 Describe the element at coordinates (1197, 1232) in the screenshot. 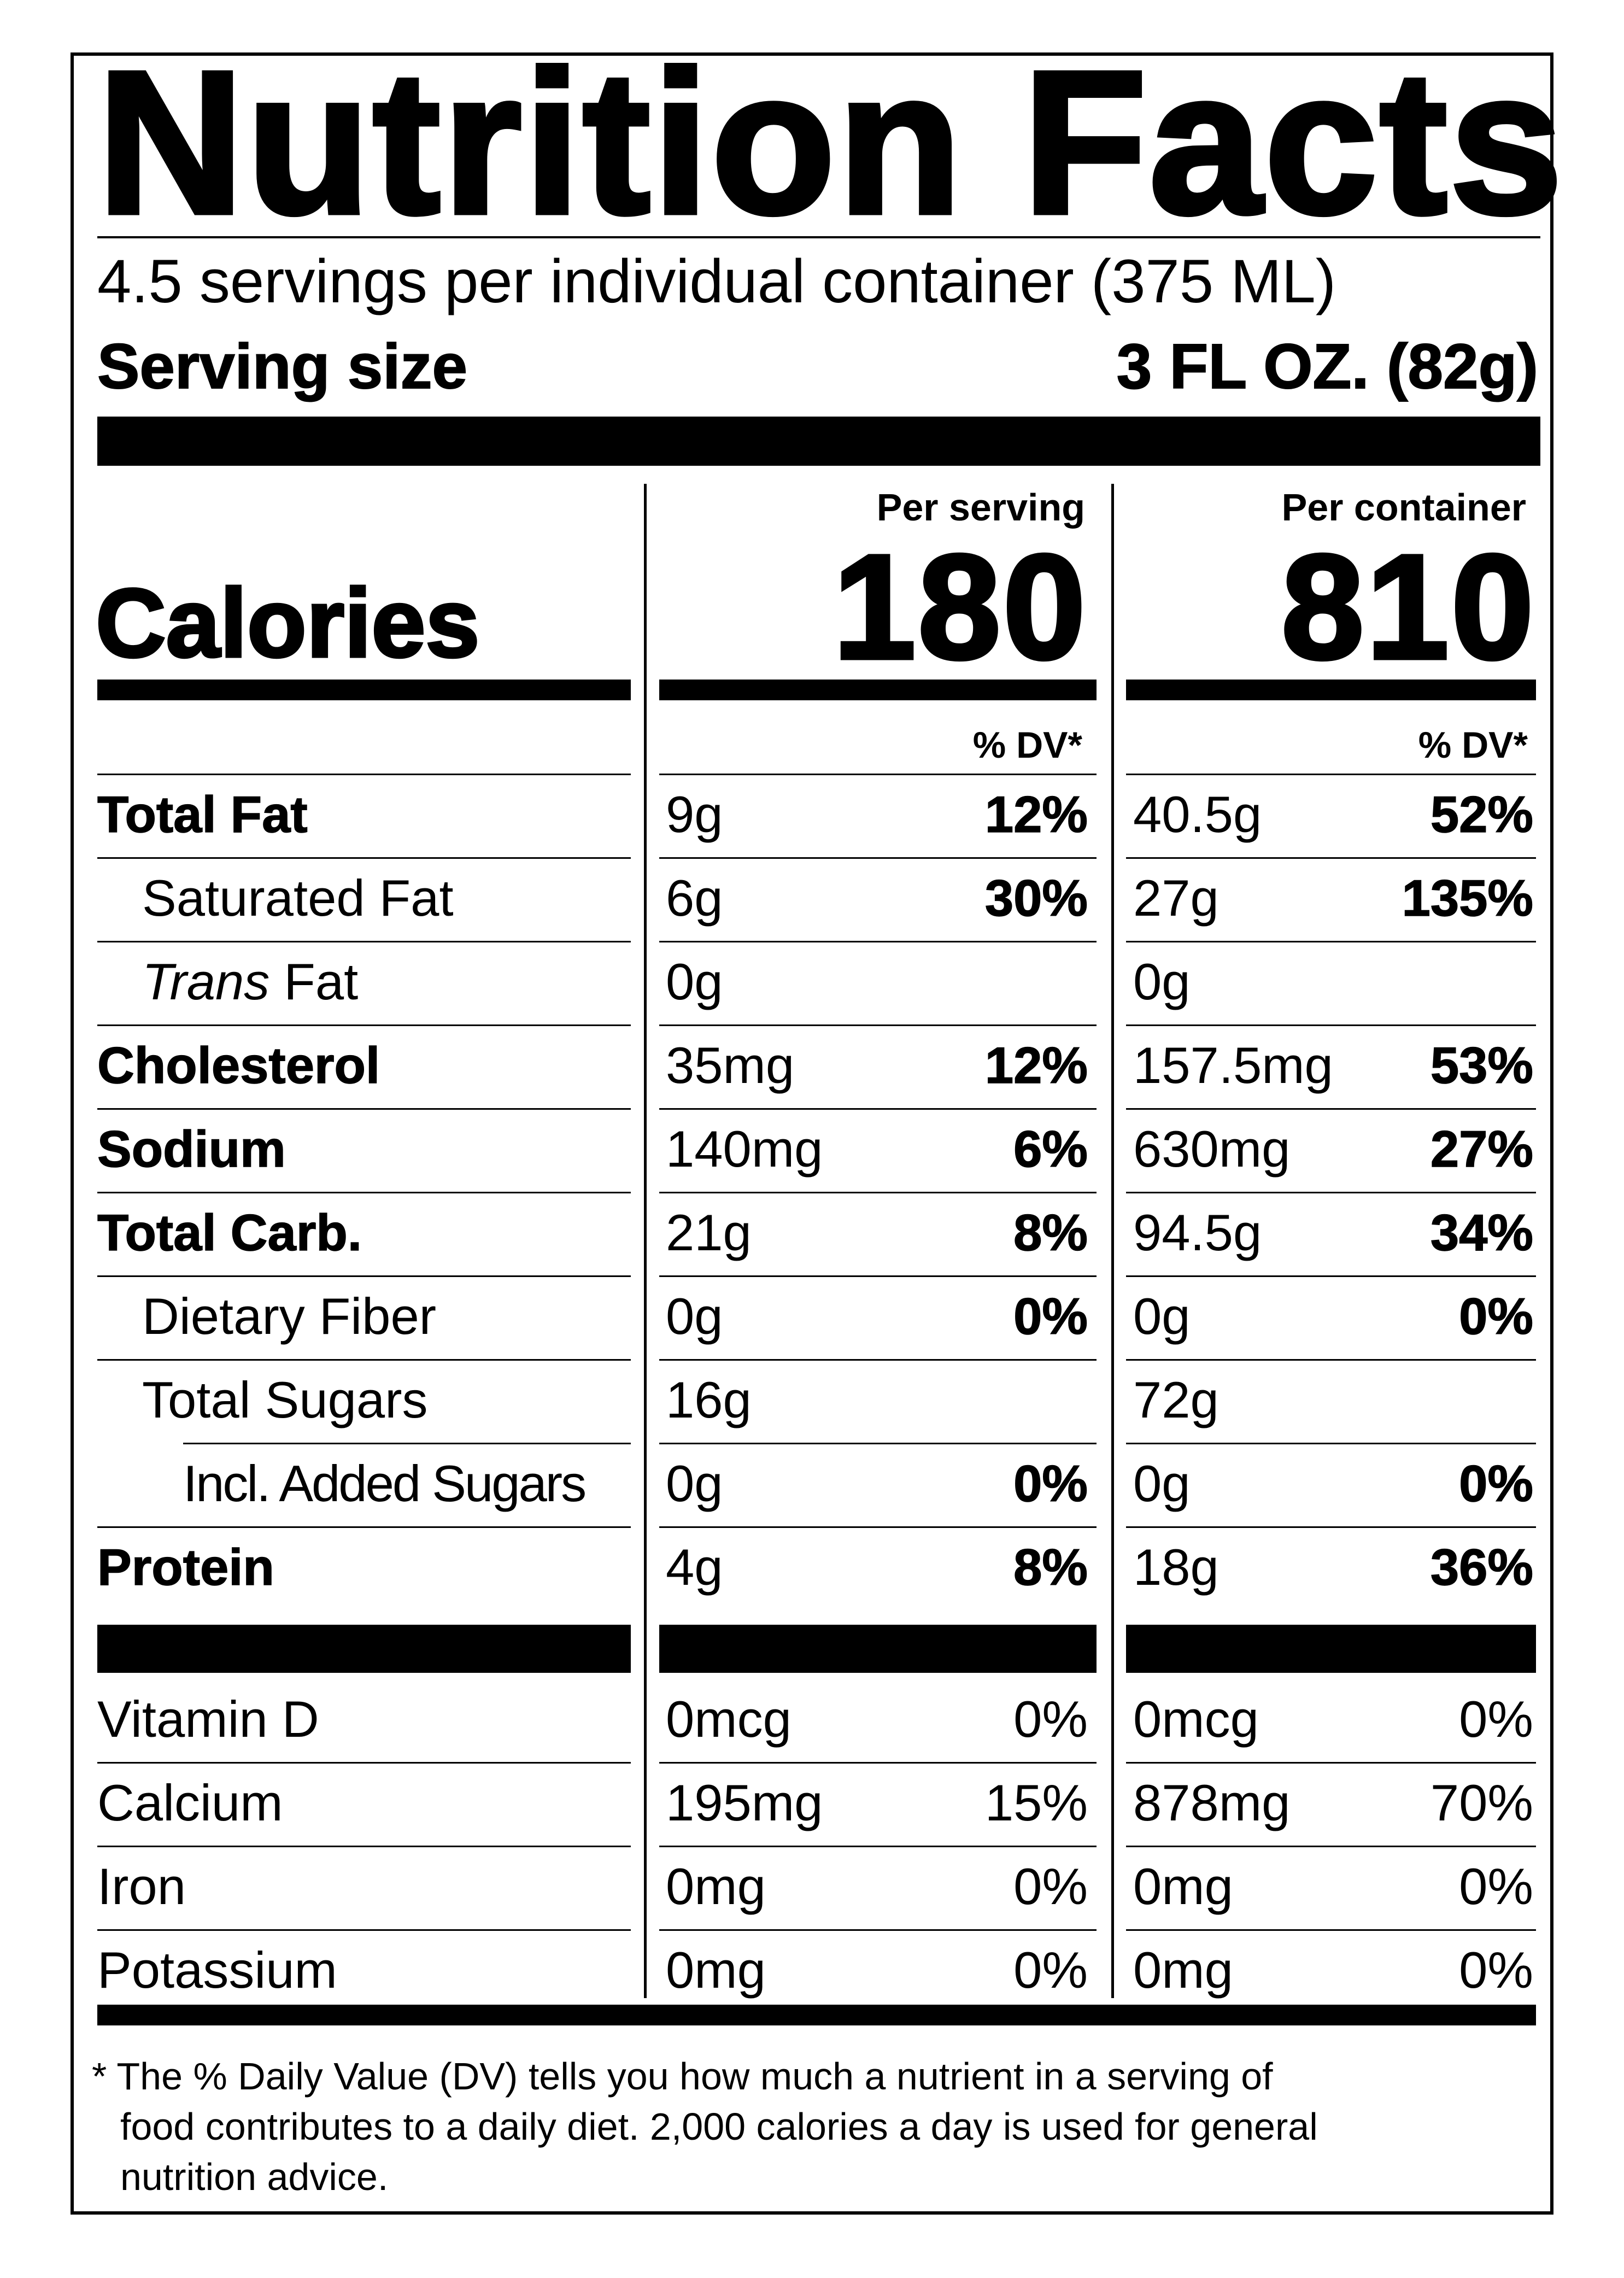

I see `container-amount: 94.5g` at that location.